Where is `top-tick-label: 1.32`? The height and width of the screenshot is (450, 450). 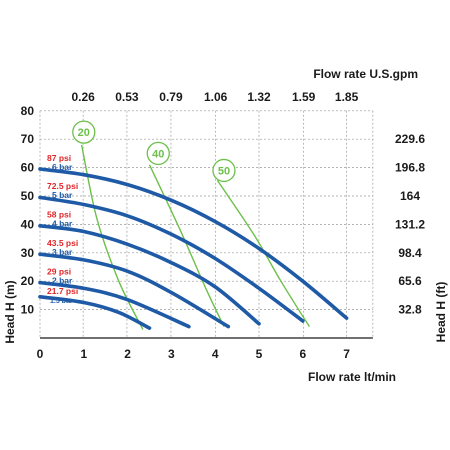
top-tick-label: 1.32 is located at coordinates (259, 97).